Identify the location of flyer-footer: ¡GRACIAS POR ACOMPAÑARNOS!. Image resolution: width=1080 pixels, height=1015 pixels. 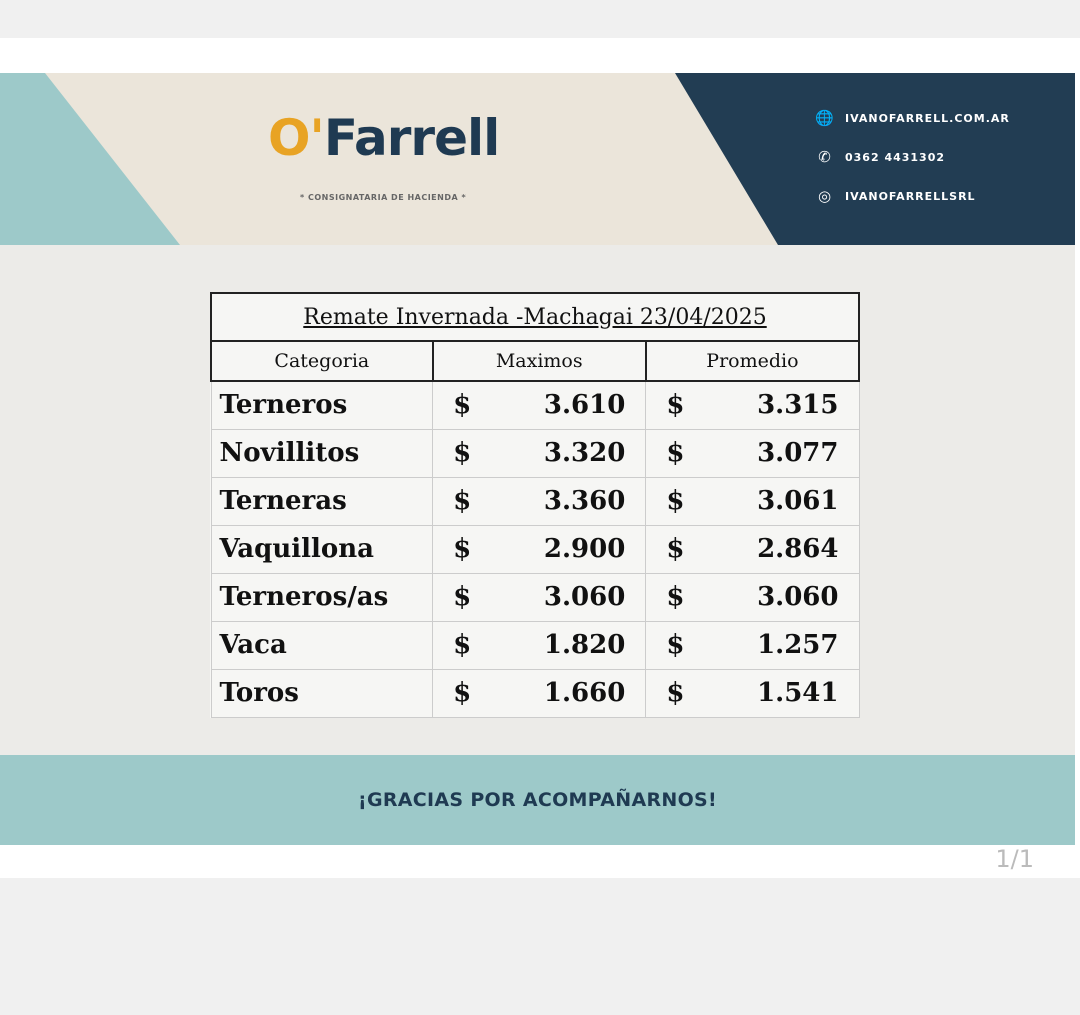
(537, 800).